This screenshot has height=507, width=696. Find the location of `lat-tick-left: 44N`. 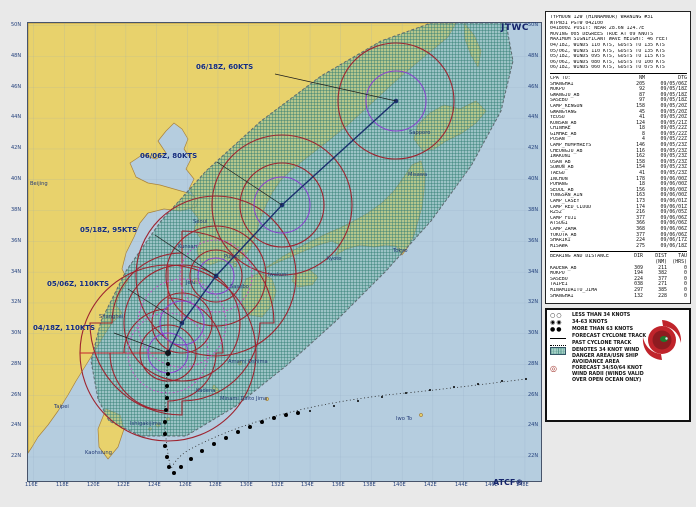

lat-tick-left: 44N is located at coordinates (16, 117).